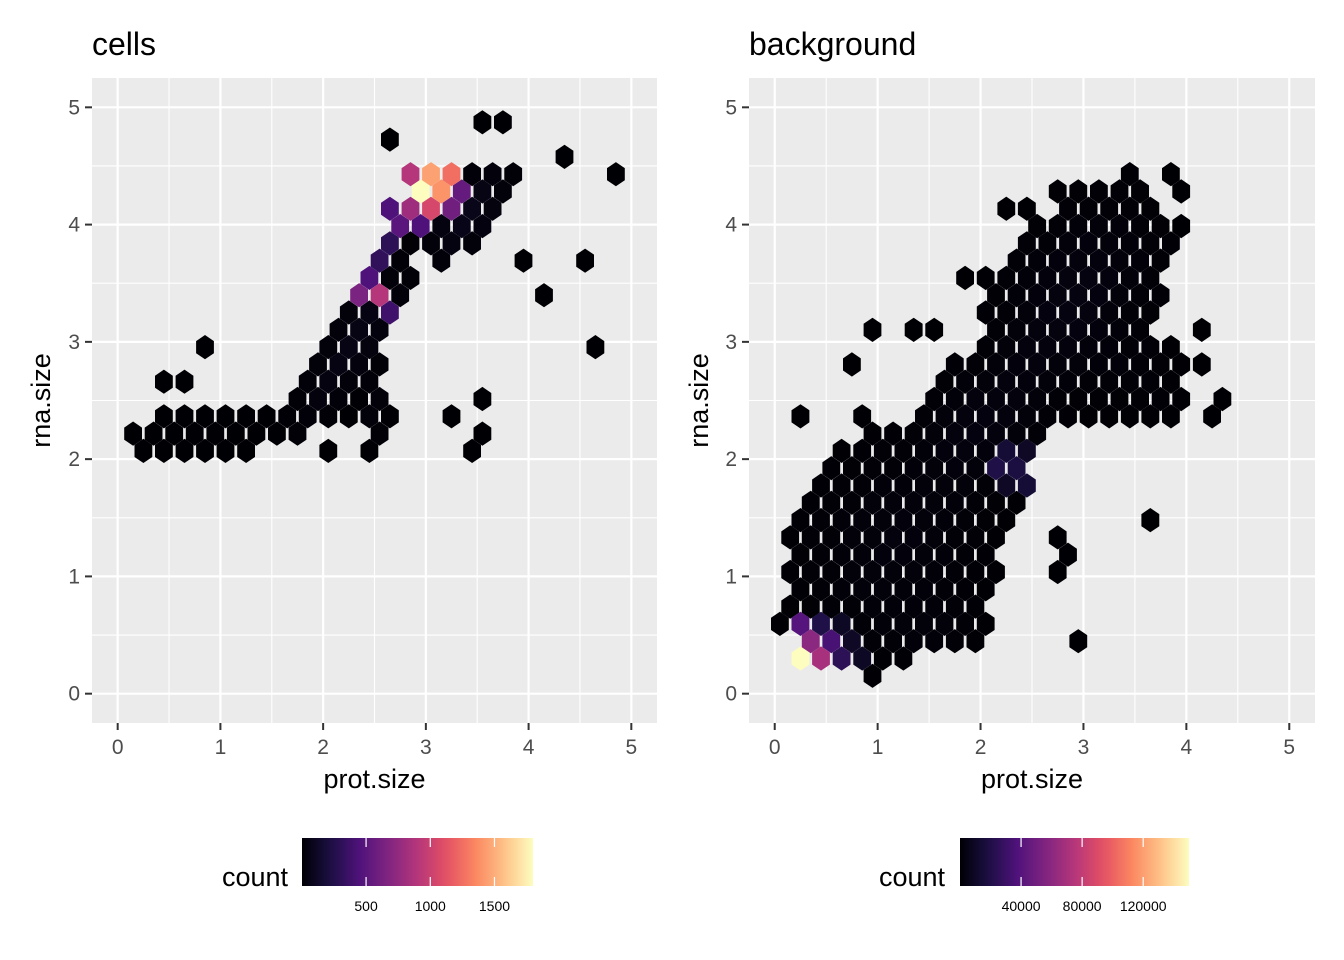 The image size is (1344, 960). What do you see at coordinates (366, 906) in the screenshot?
I see `legend-tick-label: 500` at bounding box center [366, 906].